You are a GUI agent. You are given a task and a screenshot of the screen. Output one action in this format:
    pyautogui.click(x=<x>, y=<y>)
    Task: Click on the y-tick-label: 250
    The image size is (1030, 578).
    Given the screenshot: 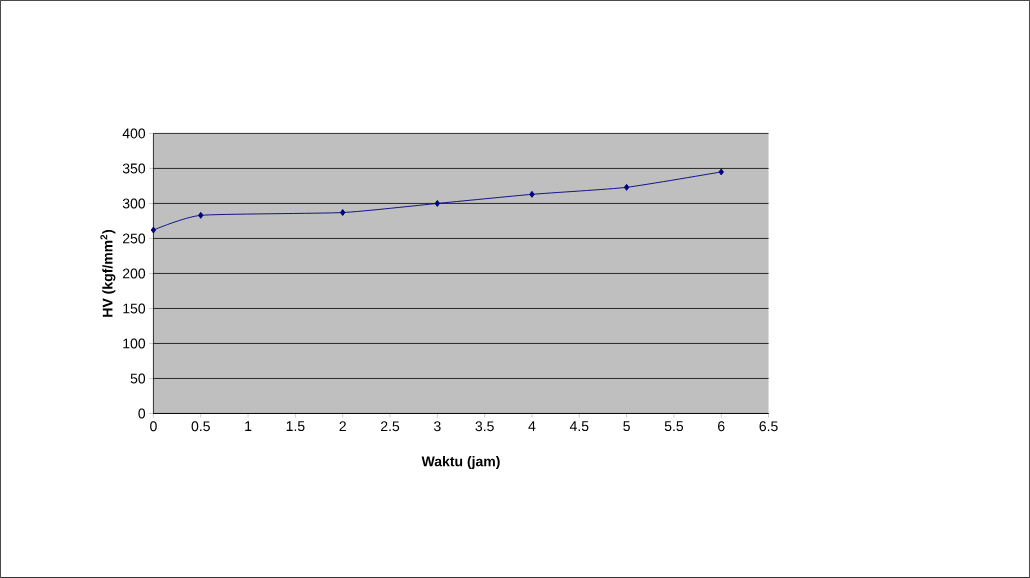 What is the action you would take?
    pyautogui.click(x=134, y=238)
    